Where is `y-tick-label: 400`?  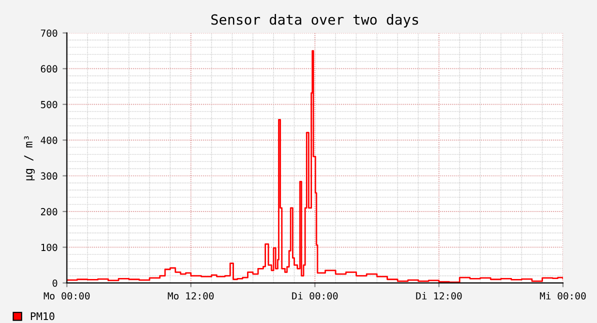 y-tick-label: 400 is located at coordinates (49, 140).